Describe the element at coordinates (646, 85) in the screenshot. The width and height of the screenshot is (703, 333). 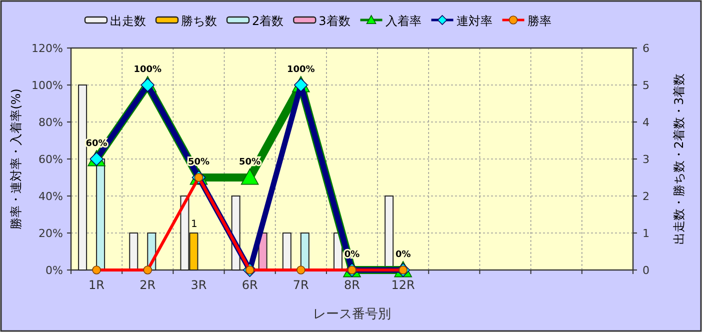
I see `y2-tick-label: 5` at that location.